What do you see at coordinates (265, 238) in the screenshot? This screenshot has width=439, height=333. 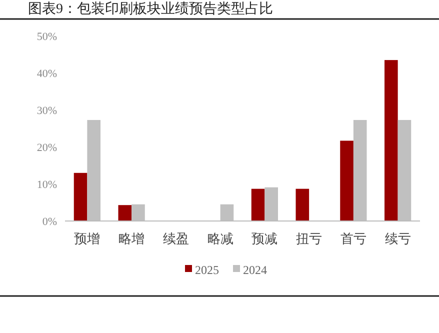 I see `x-tick-label: 预减` at bounding box center [265, 238].